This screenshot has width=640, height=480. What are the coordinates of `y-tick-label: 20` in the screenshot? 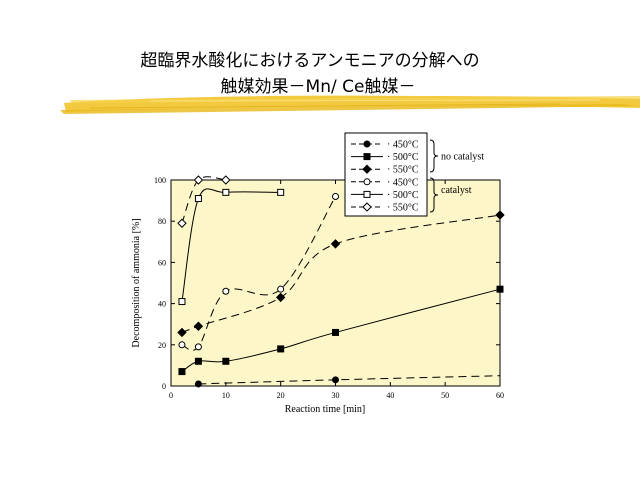 It's located at (162, 345).